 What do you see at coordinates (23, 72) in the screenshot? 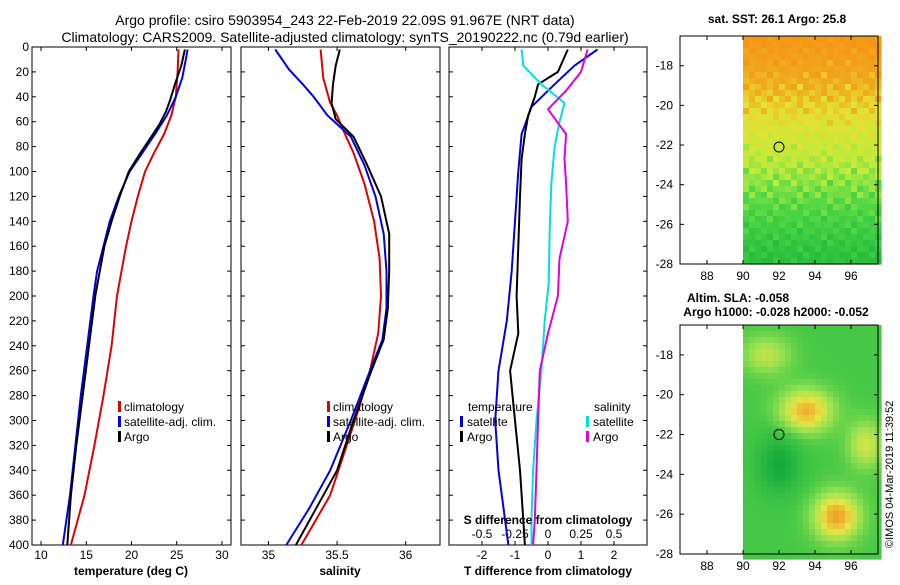
I see `y-tick-label: 20` at bounding box center [23, 72].